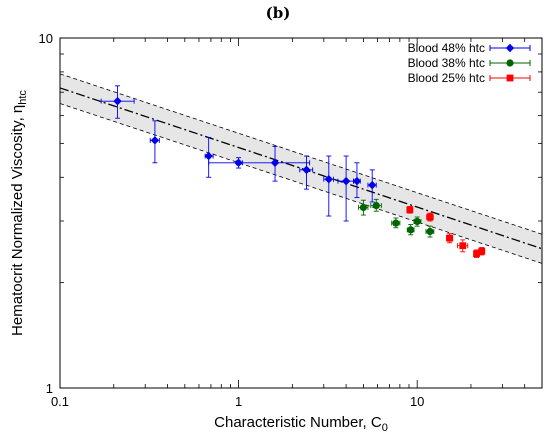 Image resolution: width=550 pixels, height=438 pixels. Describe the element at coordinates (49, 388) in the screenshot. I see `y-tick-label: 1` at that location.